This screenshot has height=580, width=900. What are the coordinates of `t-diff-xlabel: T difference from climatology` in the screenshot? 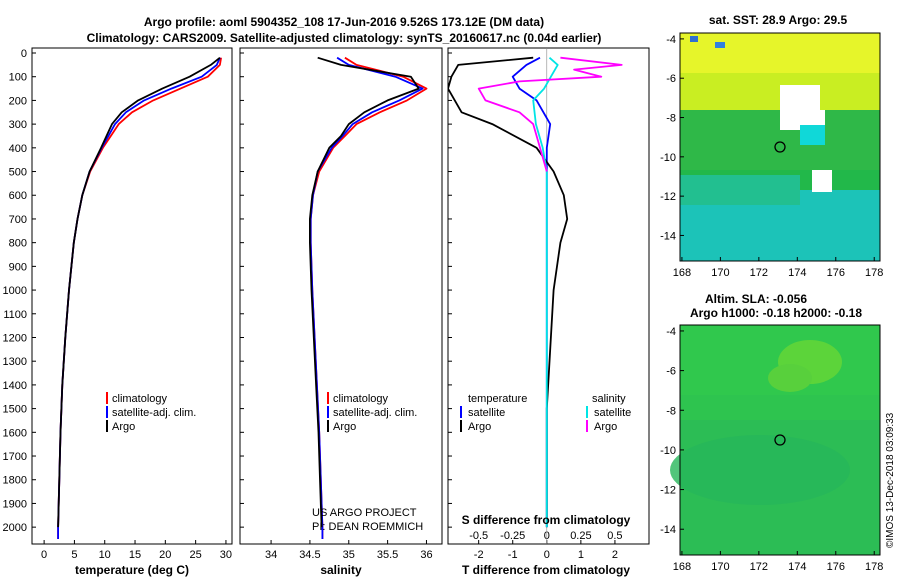 It's located at (546, 570).